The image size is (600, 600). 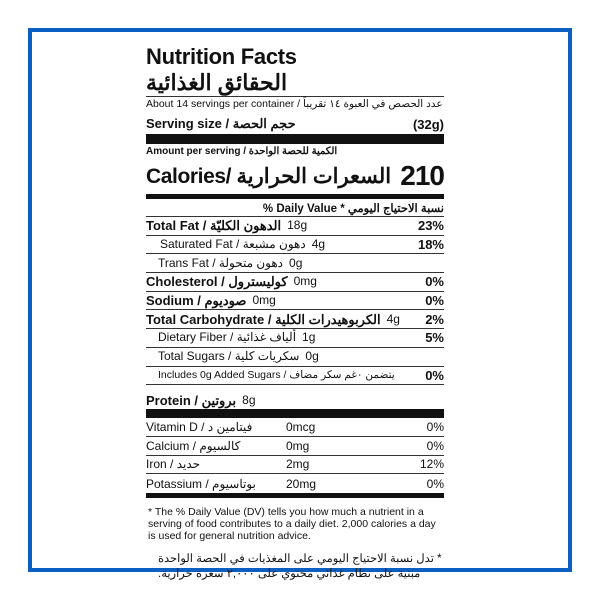 I want to click on nutrient-row: Protein / بروتين 8g, so click(x=295, y=397).